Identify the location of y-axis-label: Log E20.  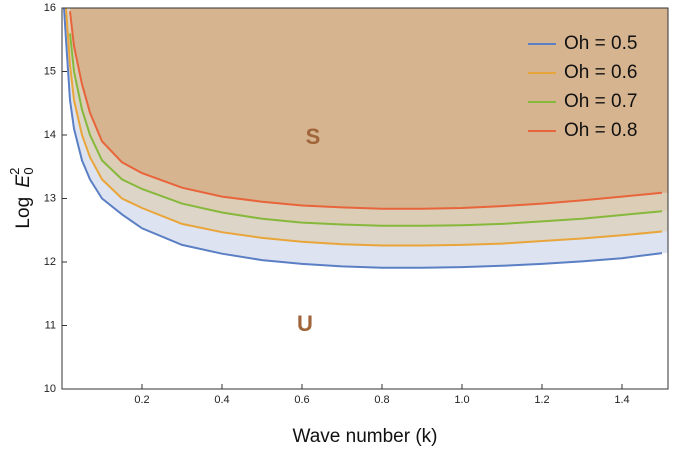
(21, 197).